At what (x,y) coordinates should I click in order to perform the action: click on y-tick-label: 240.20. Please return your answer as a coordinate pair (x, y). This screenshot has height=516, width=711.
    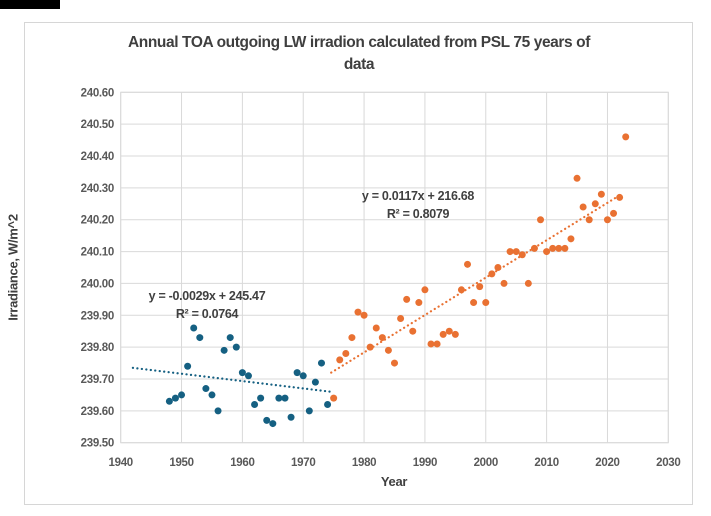
    Looking at the image, I should click on (97, 221).